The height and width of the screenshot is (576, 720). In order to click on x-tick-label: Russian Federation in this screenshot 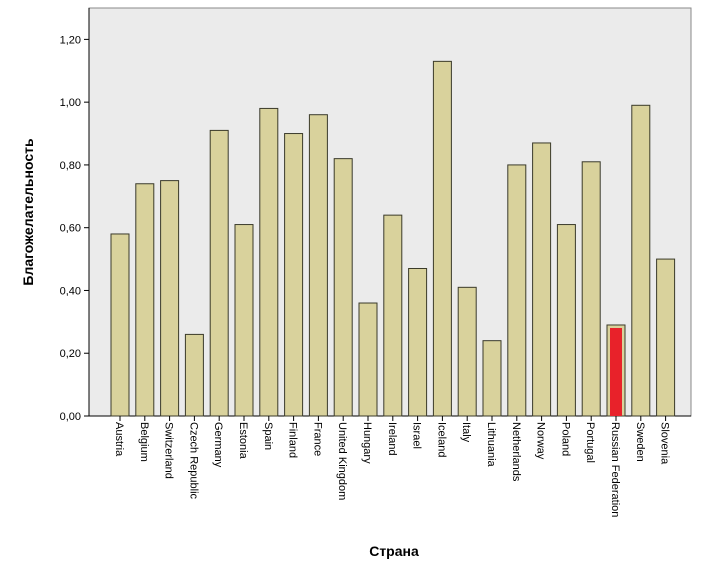, I will do `click(615, 469)`.